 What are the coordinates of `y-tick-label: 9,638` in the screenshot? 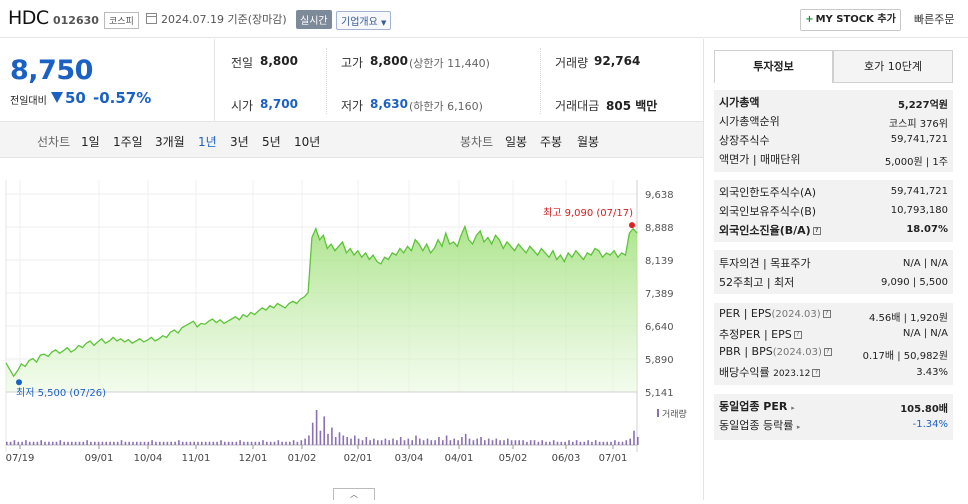 It's located at (659, 195).